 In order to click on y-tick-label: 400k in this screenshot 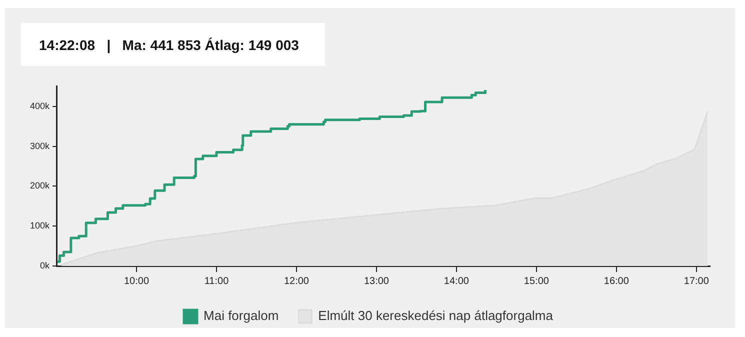, I will do `click(40, 105)`.